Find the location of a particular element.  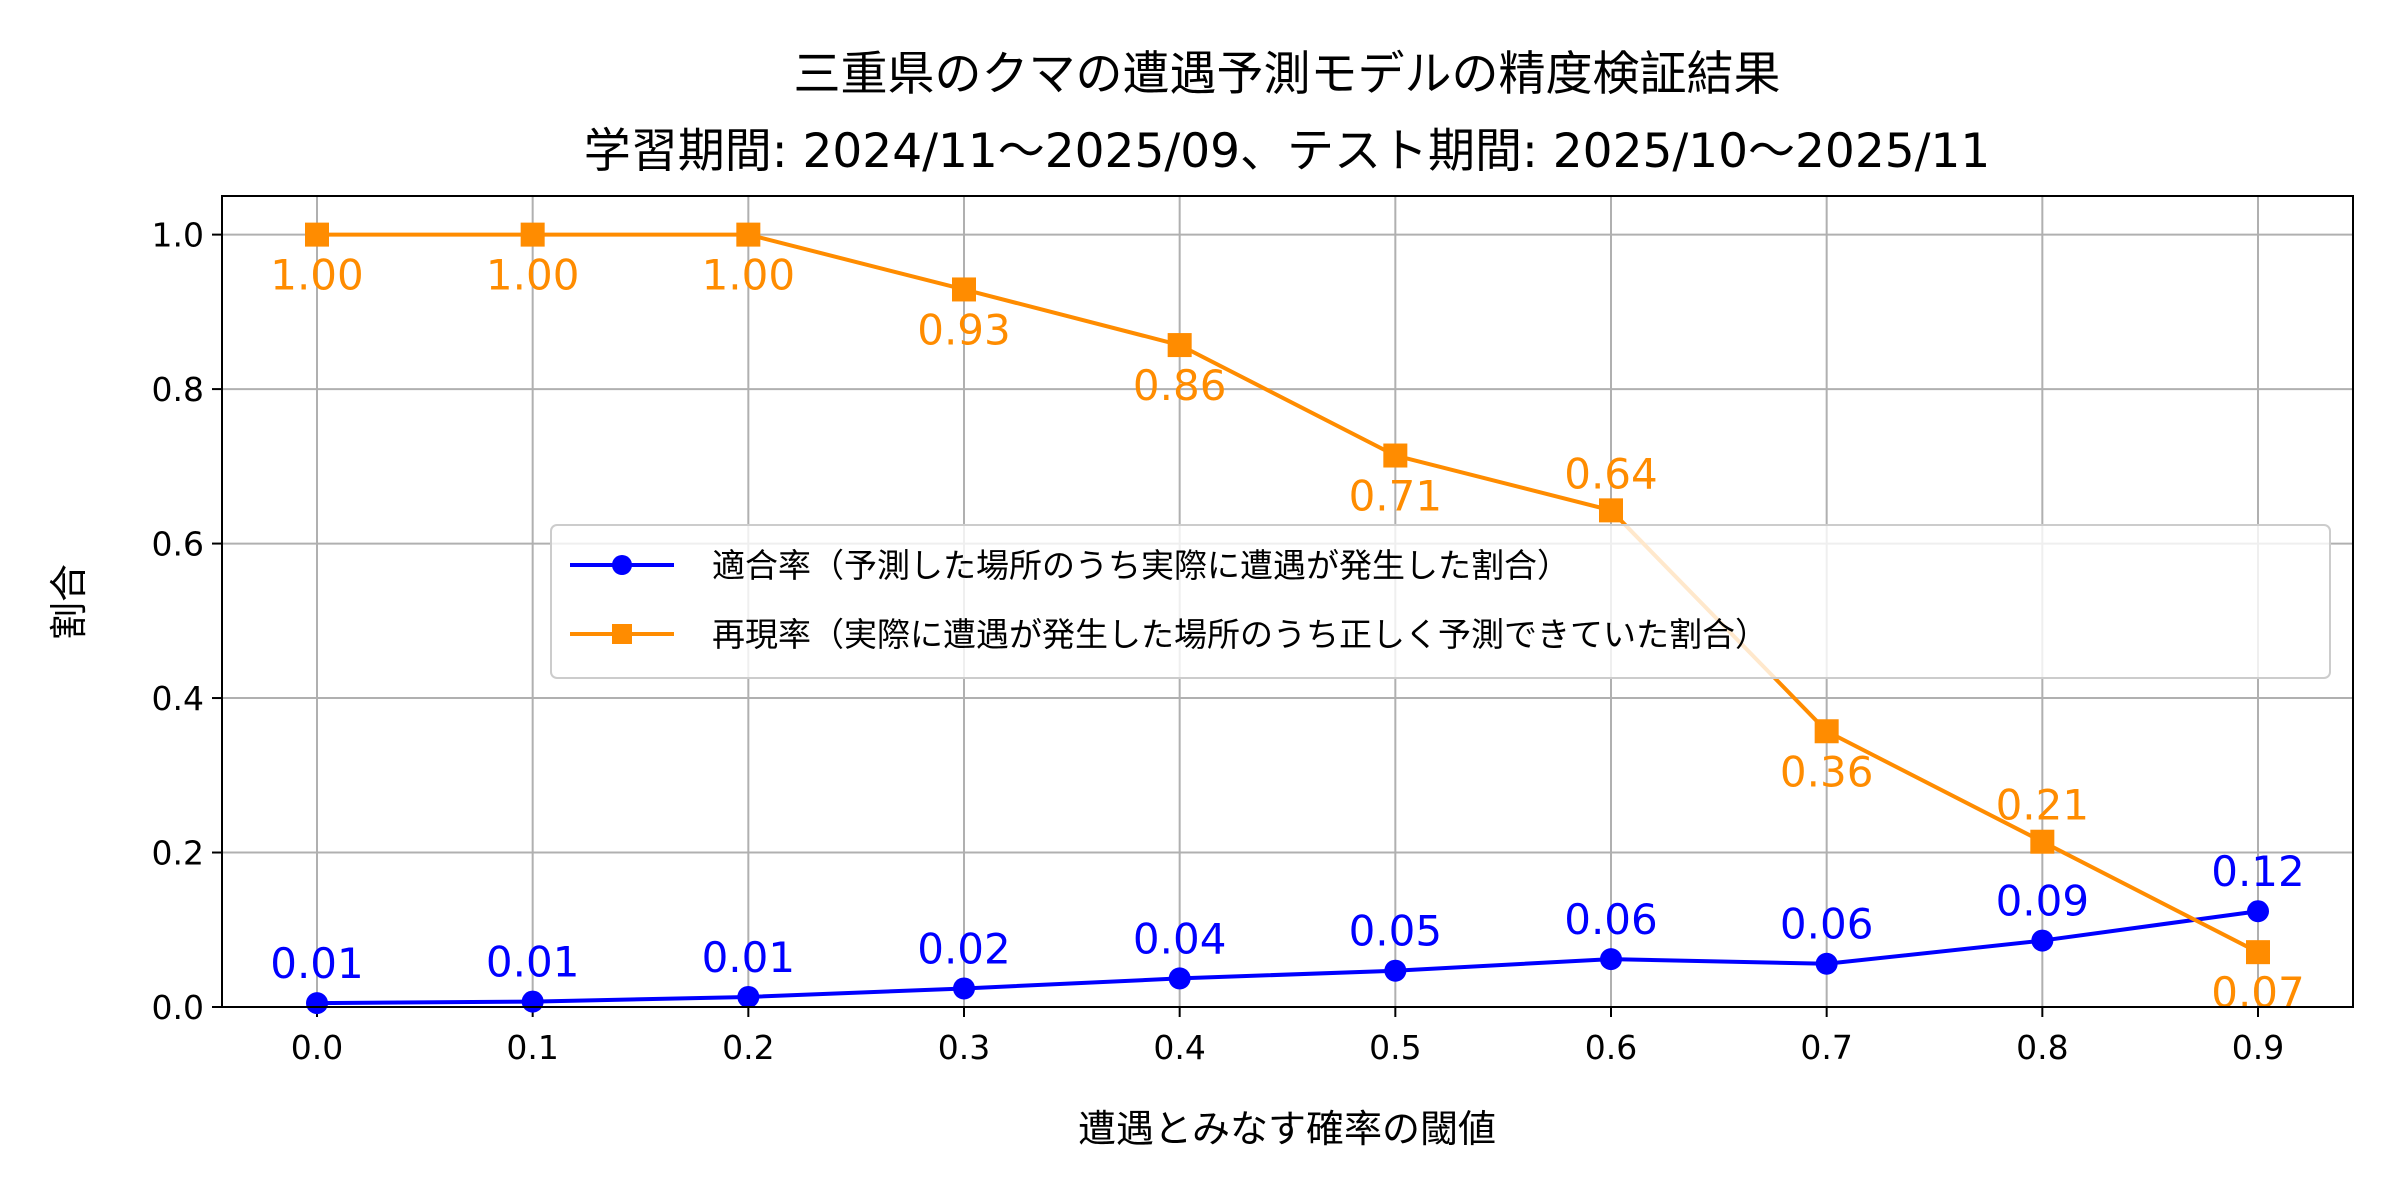

data-label: 0.93 is located at coordinates (964, 329).